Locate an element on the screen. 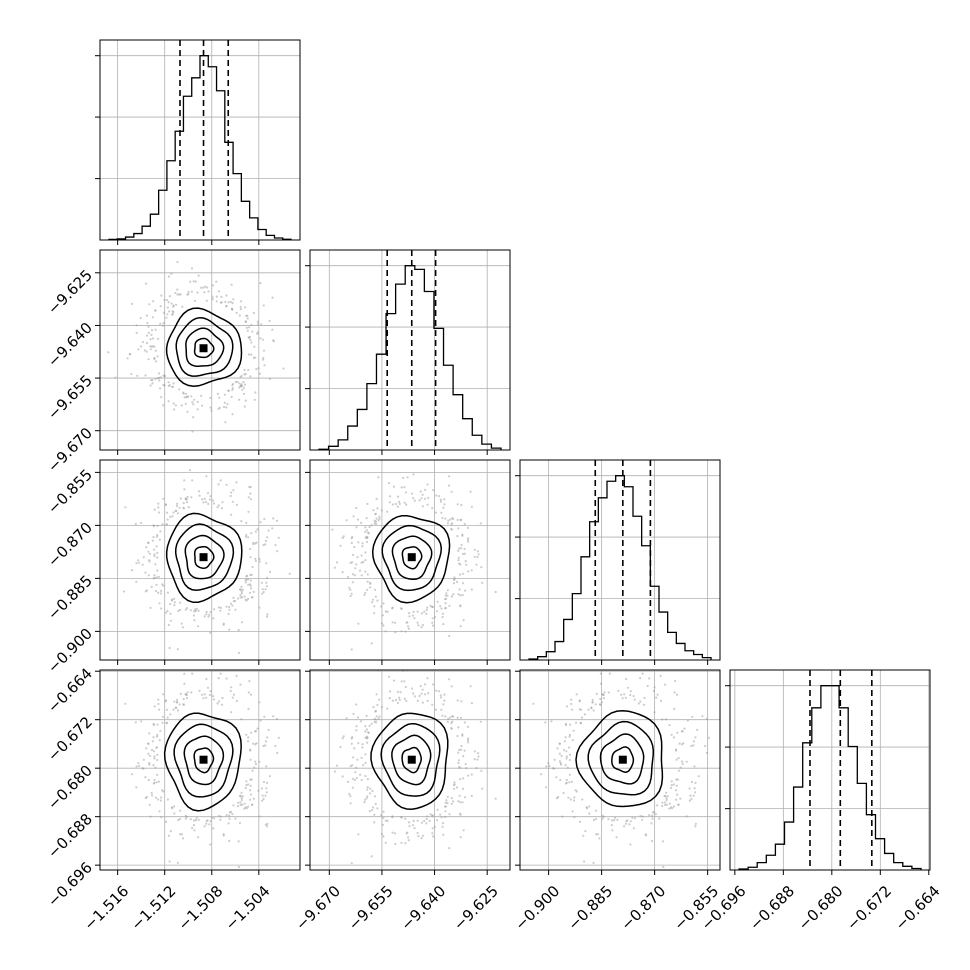 Image resolution: width=970 pixels, height=970 pixels. y-tick-label: −0.680 is located at coordinates (70, 787).